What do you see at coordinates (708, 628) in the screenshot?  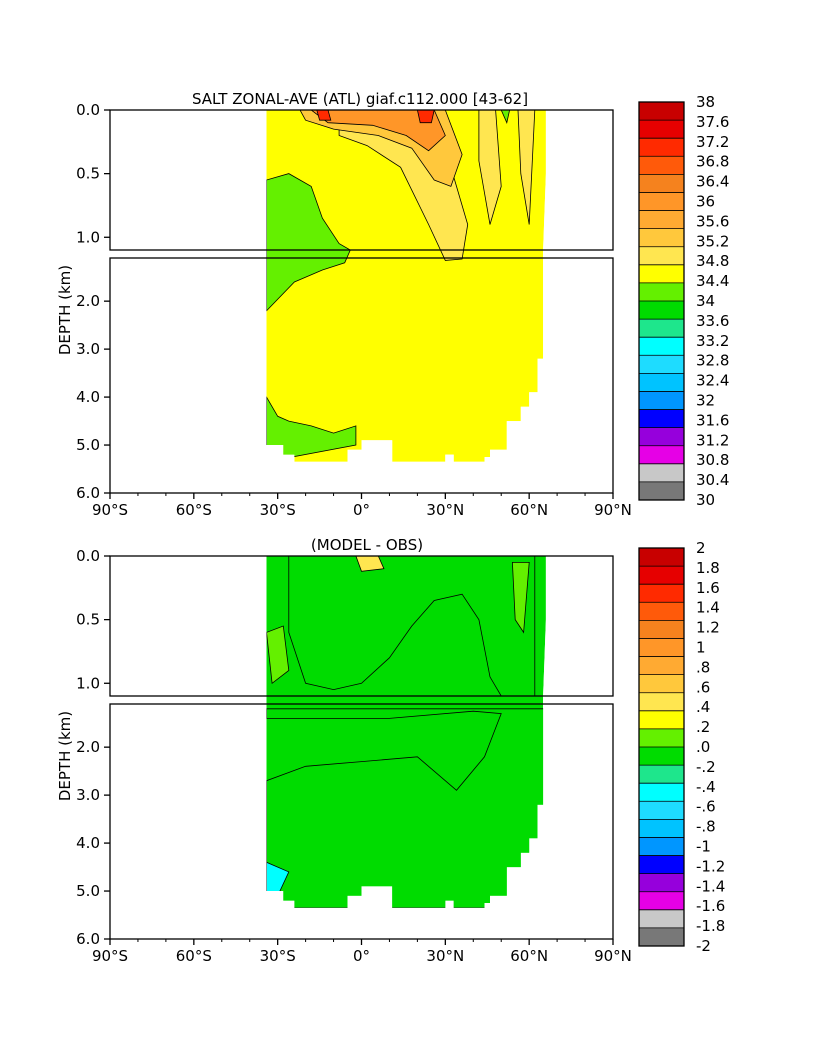 I see `colorbar-label: 1.2` at bounding box center [708, 628].